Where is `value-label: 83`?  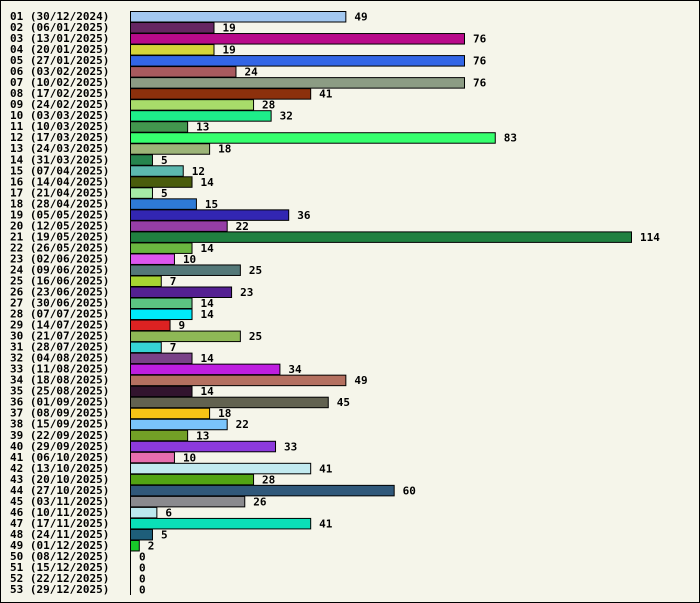
value-label: 83 is located at coordinates (510, 138).